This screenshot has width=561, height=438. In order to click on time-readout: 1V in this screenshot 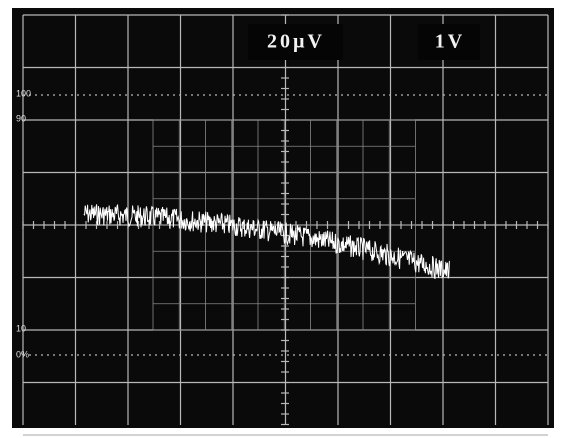, I will do `click(450, 42)`.